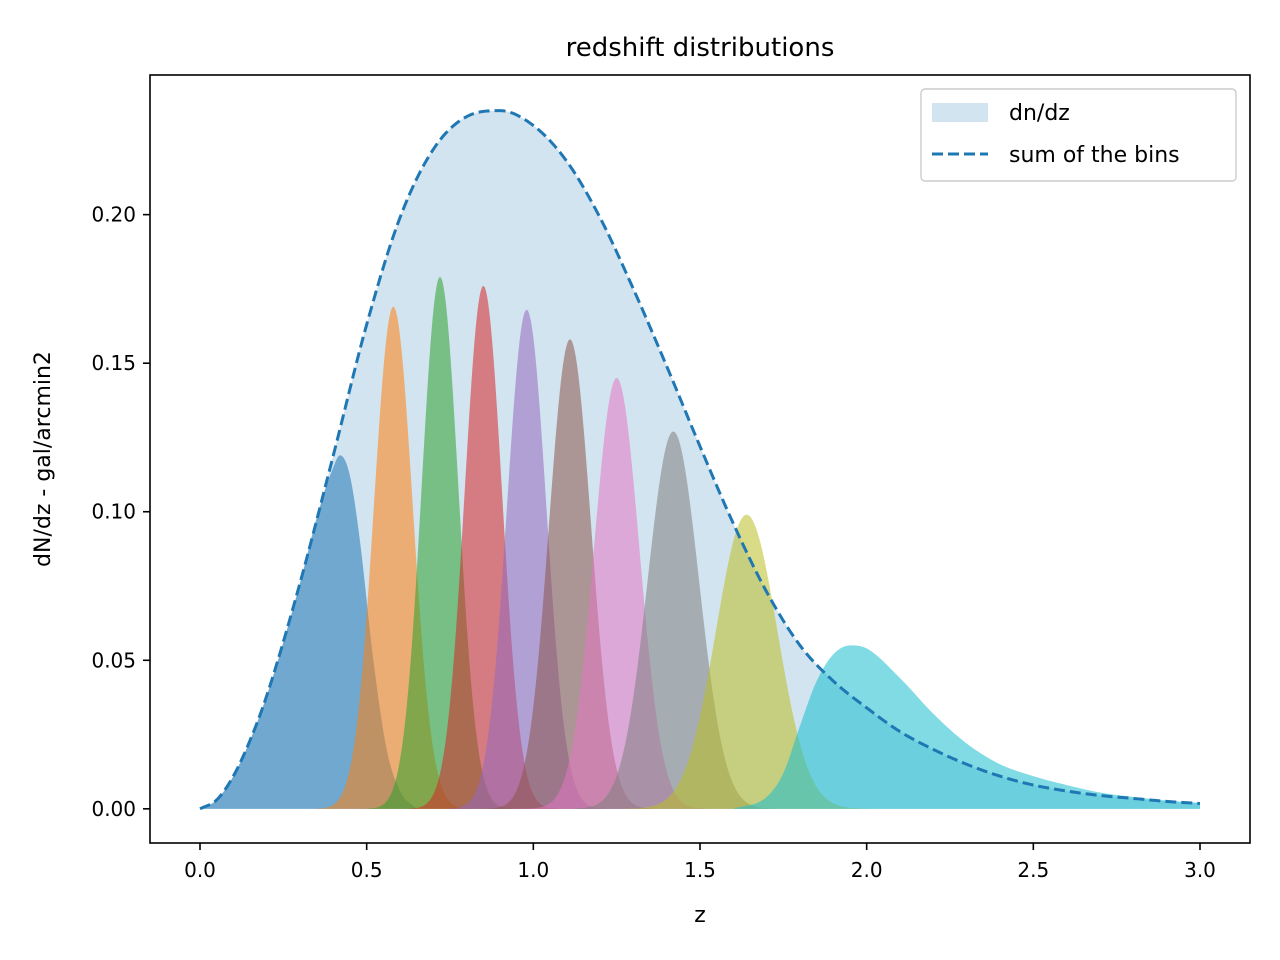 Image resolution: width=1280 pixels, height=960 pixels. I want to click on x-tick-label: 1.0, so click(533, 870).